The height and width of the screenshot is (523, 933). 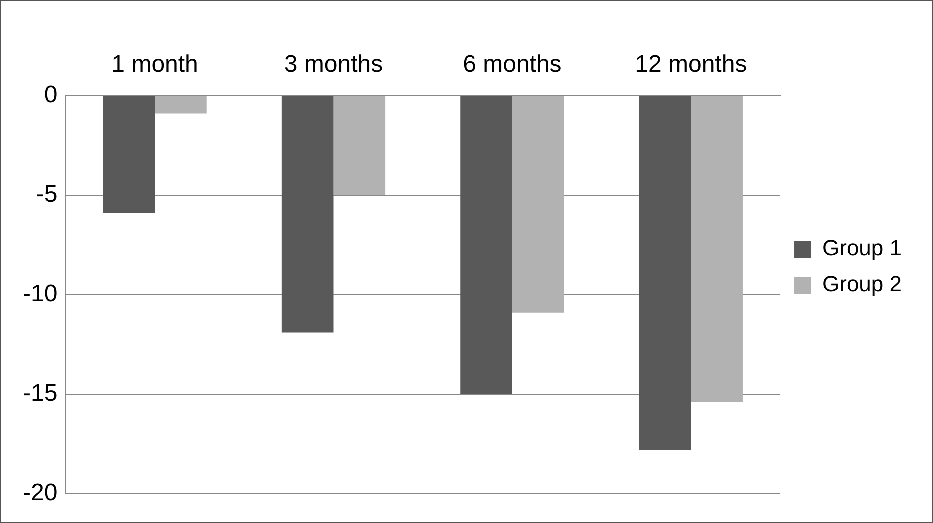 What do you see at coordinates (862, 248) in the screenshot?
I see `legend-label: Group 1` at bounding box center [862, 248].